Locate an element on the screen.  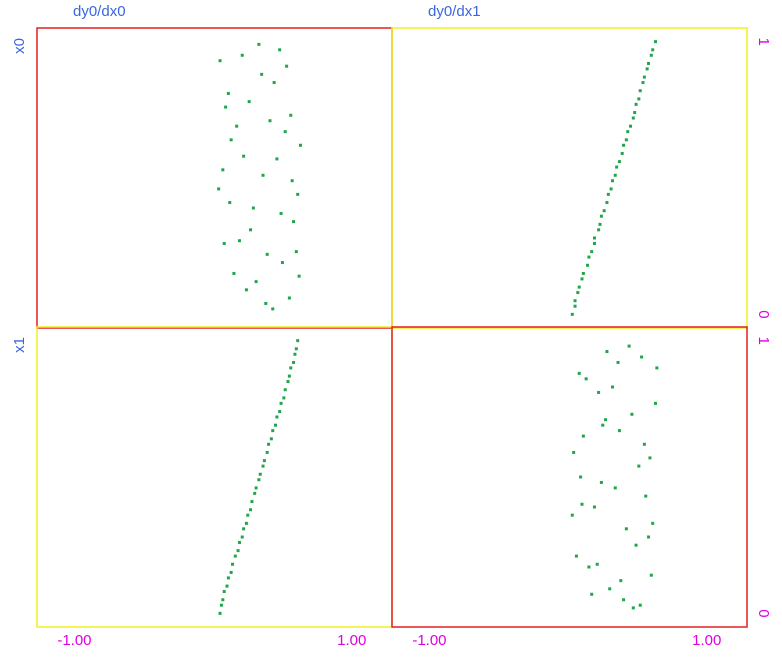
y-tick-label: 0 is located at coordinates (763, 314).